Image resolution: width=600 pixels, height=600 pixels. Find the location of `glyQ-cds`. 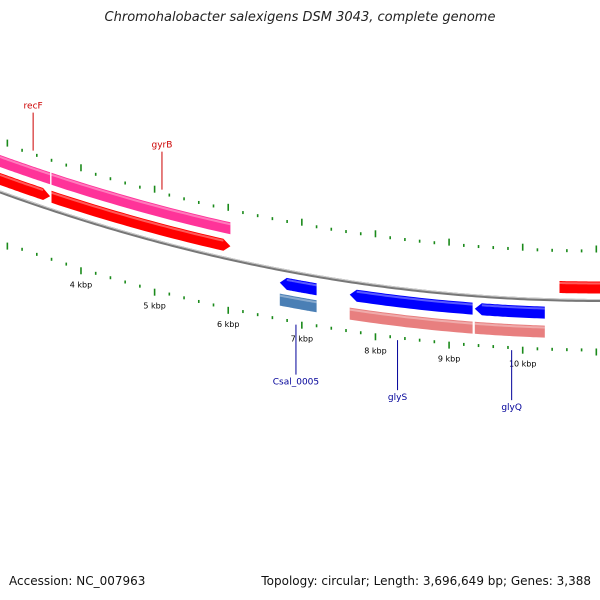

glyQ-cds is located at coordinates (509, 311).